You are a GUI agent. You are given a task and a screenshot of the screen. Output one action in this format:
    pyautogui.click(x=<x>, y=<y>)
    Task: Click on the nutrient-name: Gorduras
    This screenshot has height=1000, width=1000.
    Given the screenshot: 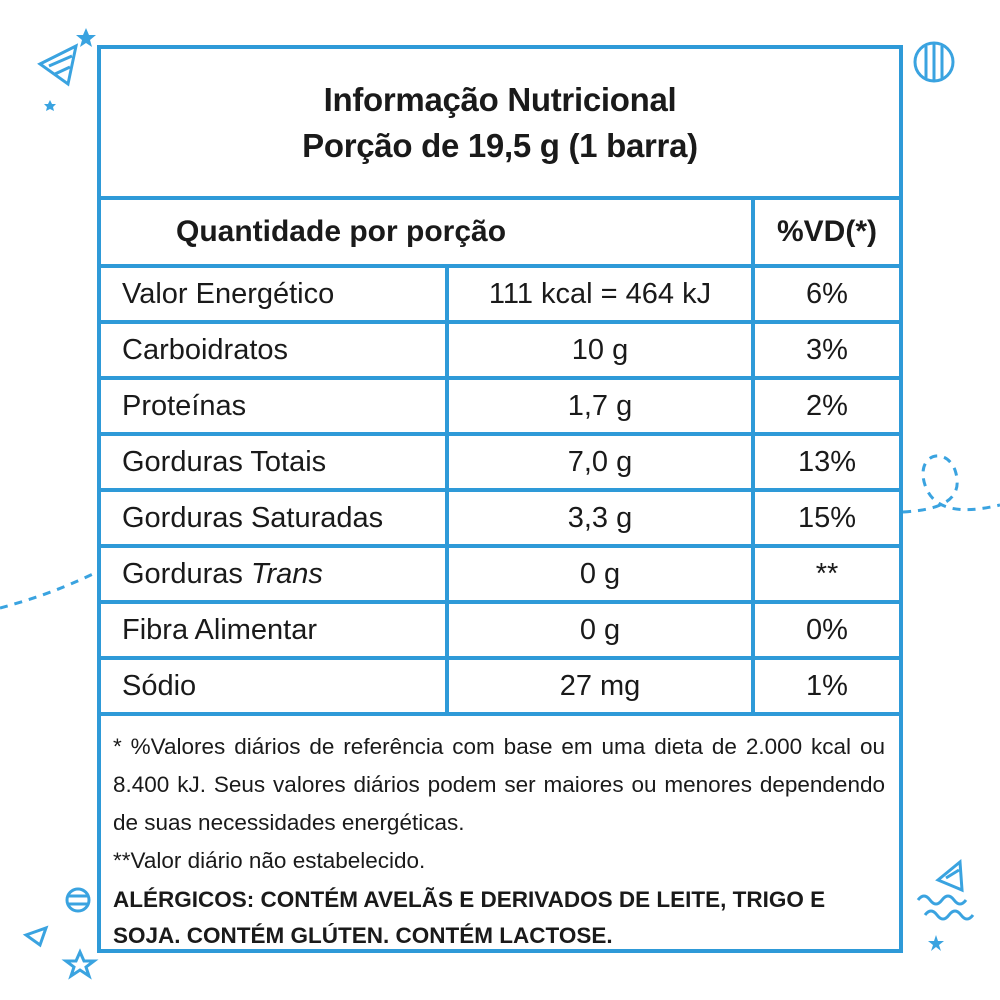 What is the action you would take?
    pyautogui.click(x=182, y=573)
    